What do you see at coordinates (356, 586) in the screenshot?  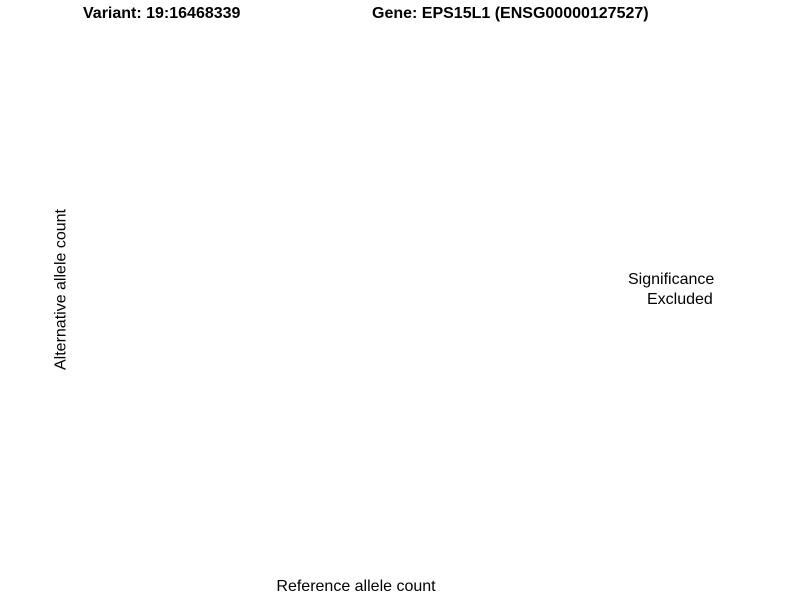 I see `x-axis-title: Reference allele count` at bounding box center [356, 586].